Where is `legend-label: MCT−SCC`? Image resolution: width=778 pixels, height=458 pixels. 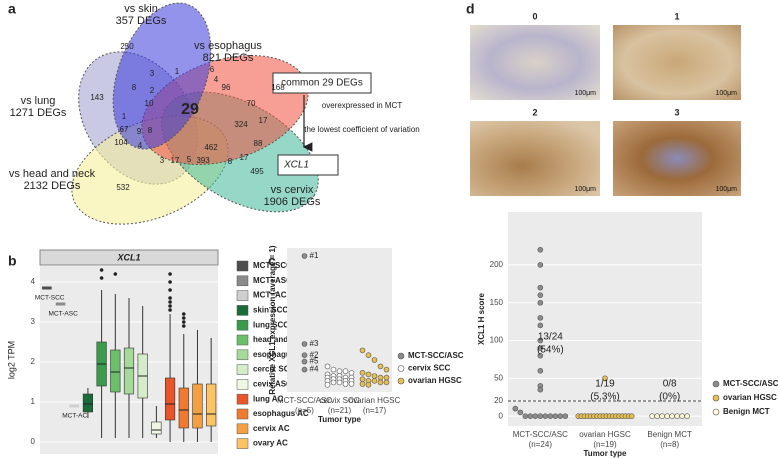 legend-label: MCT−SCC is located at coordinates (272, 265).